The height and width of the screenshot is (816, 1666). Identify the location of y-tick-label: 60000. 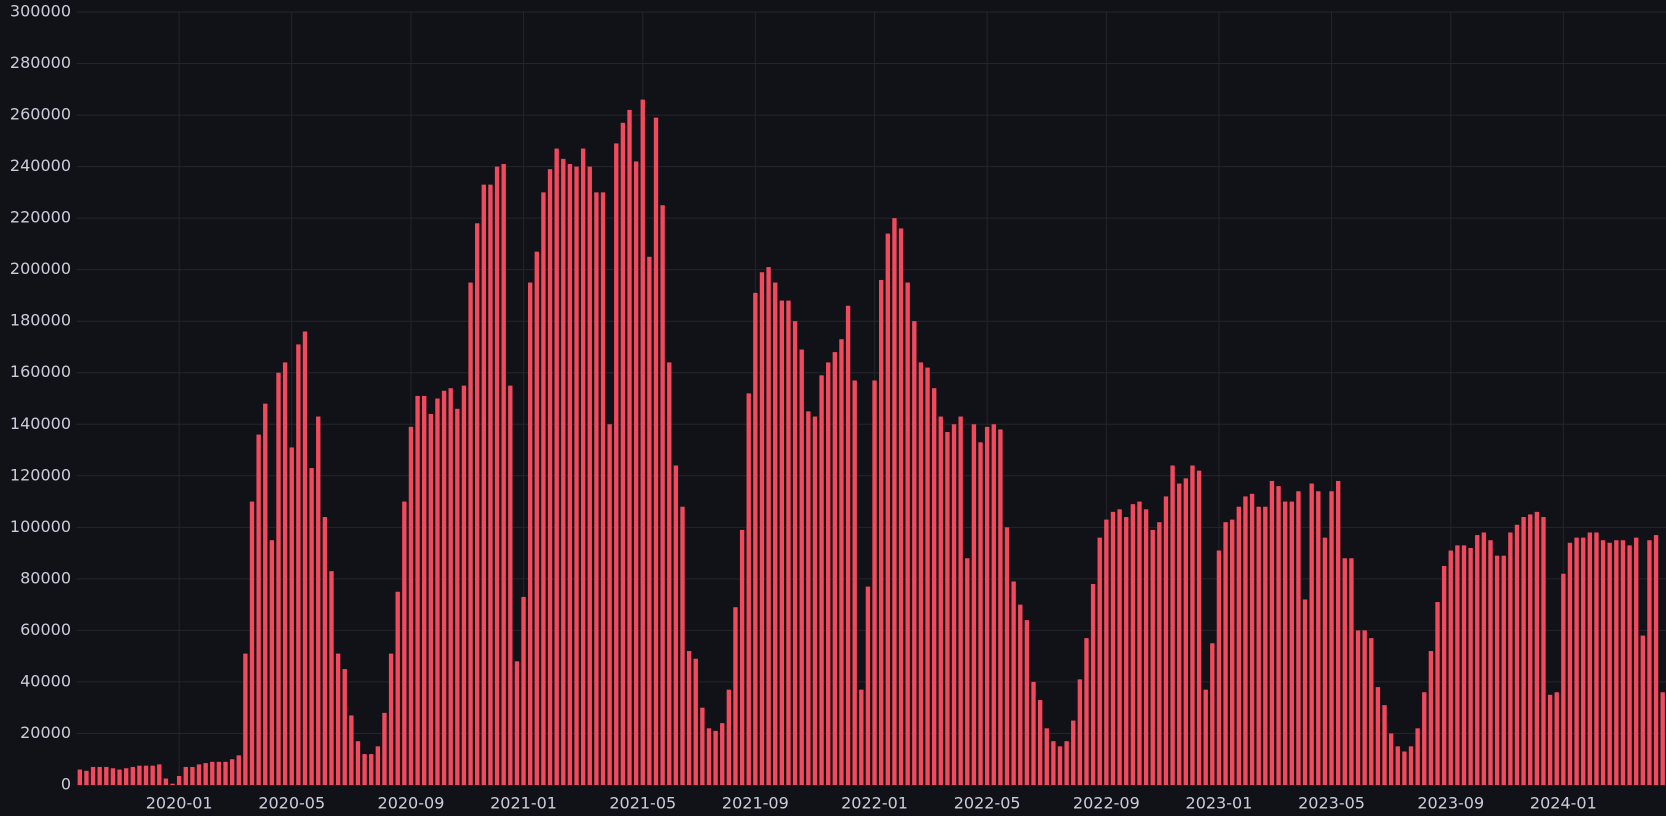
(45, 629).